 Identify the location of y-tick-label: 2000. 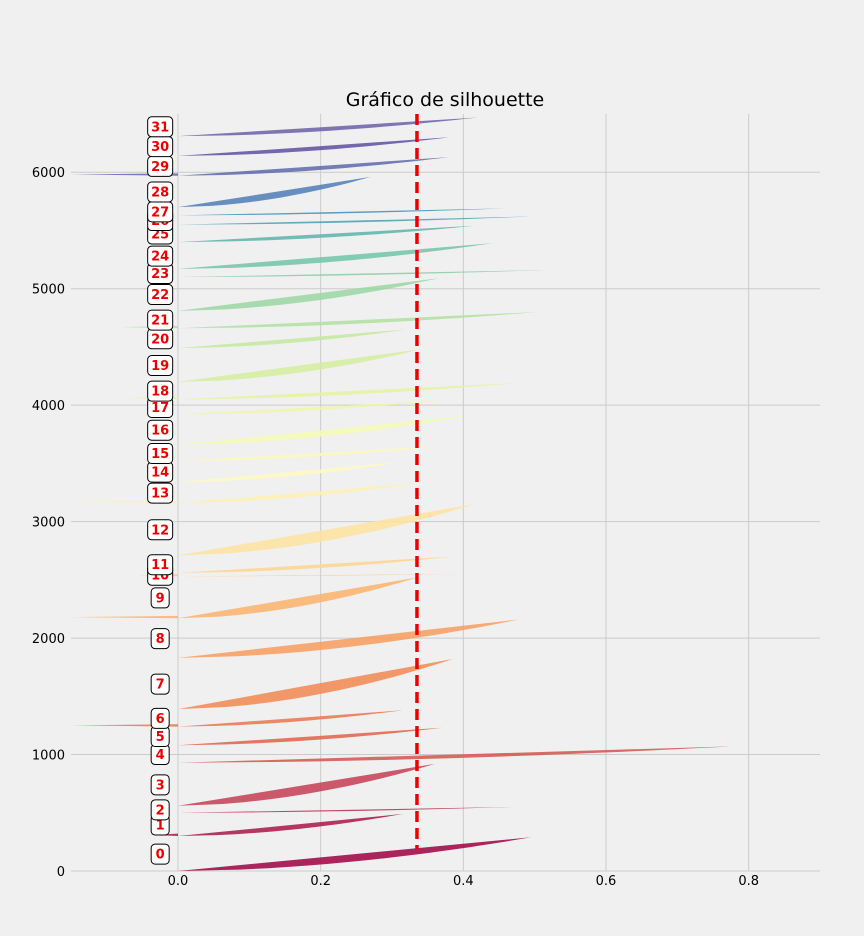
(48, 639).